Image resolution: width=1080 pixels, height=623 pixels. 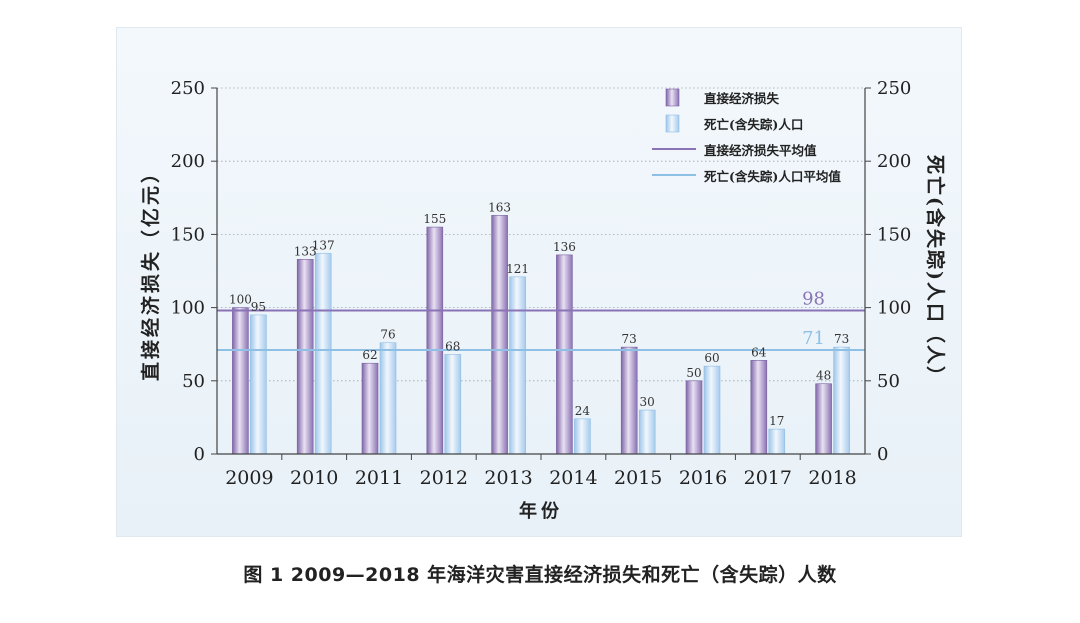 I want to click on bar-value-label: 50, so click(x=693, y=373).